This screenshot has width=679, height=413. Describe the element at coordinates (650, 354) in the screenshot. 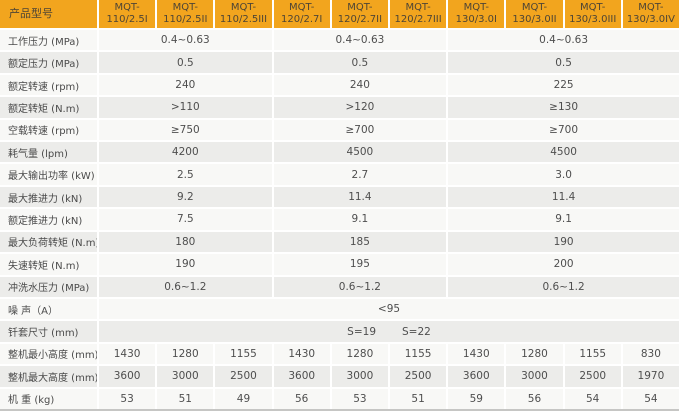

I see `spec-value-cell: 830` at that location.